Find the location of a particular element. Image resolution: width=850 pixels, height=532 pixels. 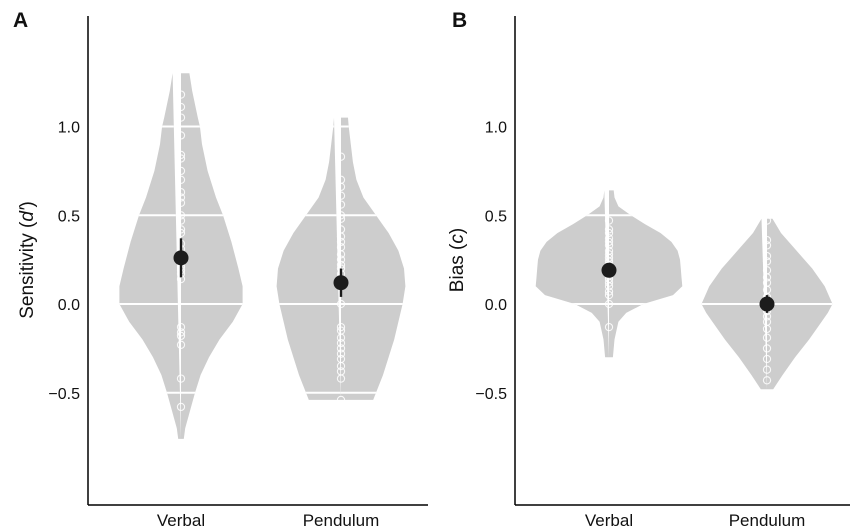

panel-b-y-ticks: 1.0 0.5 0.0 −0.5 is located at coordinates (491, 261).